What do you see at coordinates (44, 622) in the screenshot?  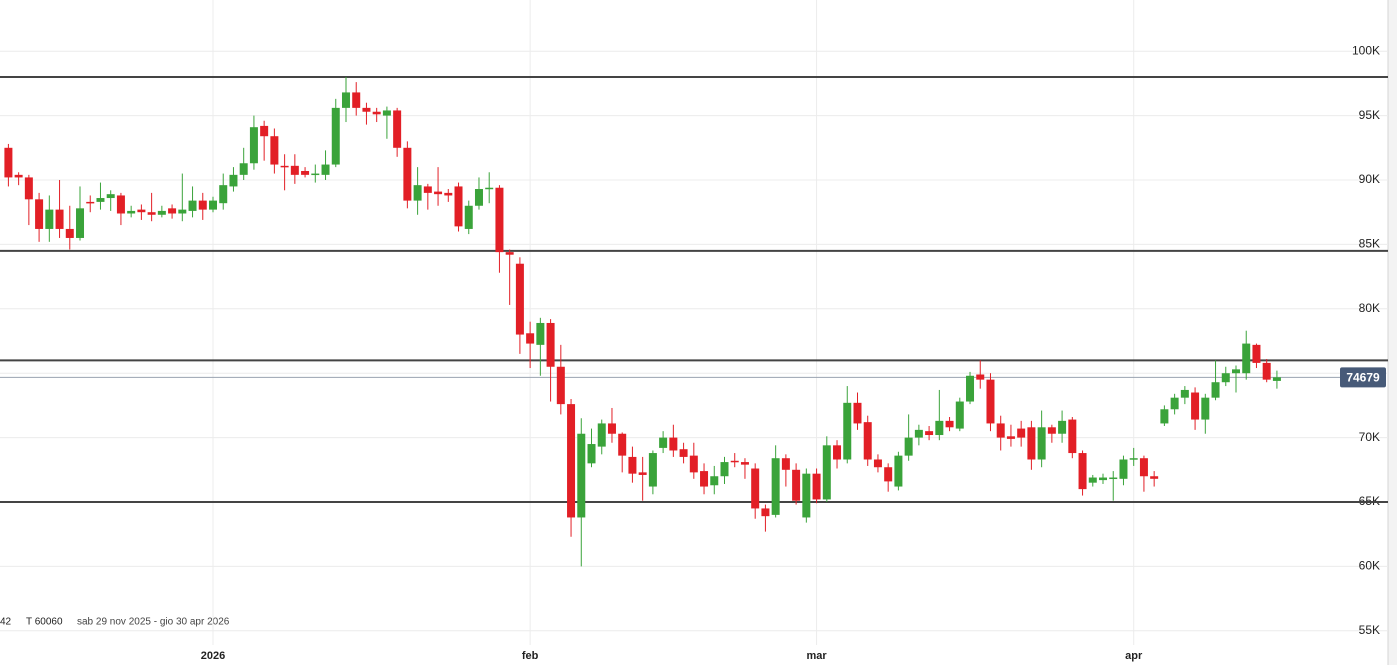 I see `info-trades: T 60060` at bounding box center [44, 622].